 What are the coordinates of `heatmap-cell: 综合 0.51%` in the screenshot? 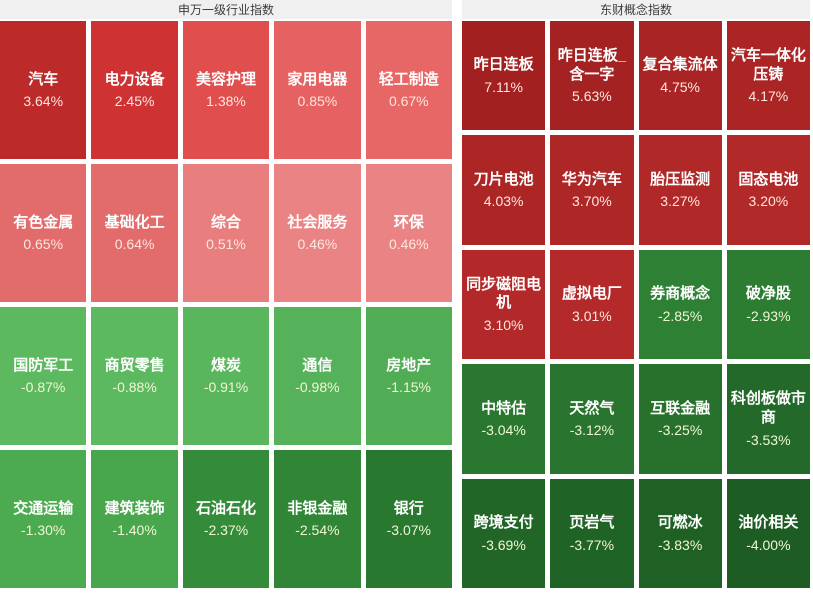 It's located at (226, 233).